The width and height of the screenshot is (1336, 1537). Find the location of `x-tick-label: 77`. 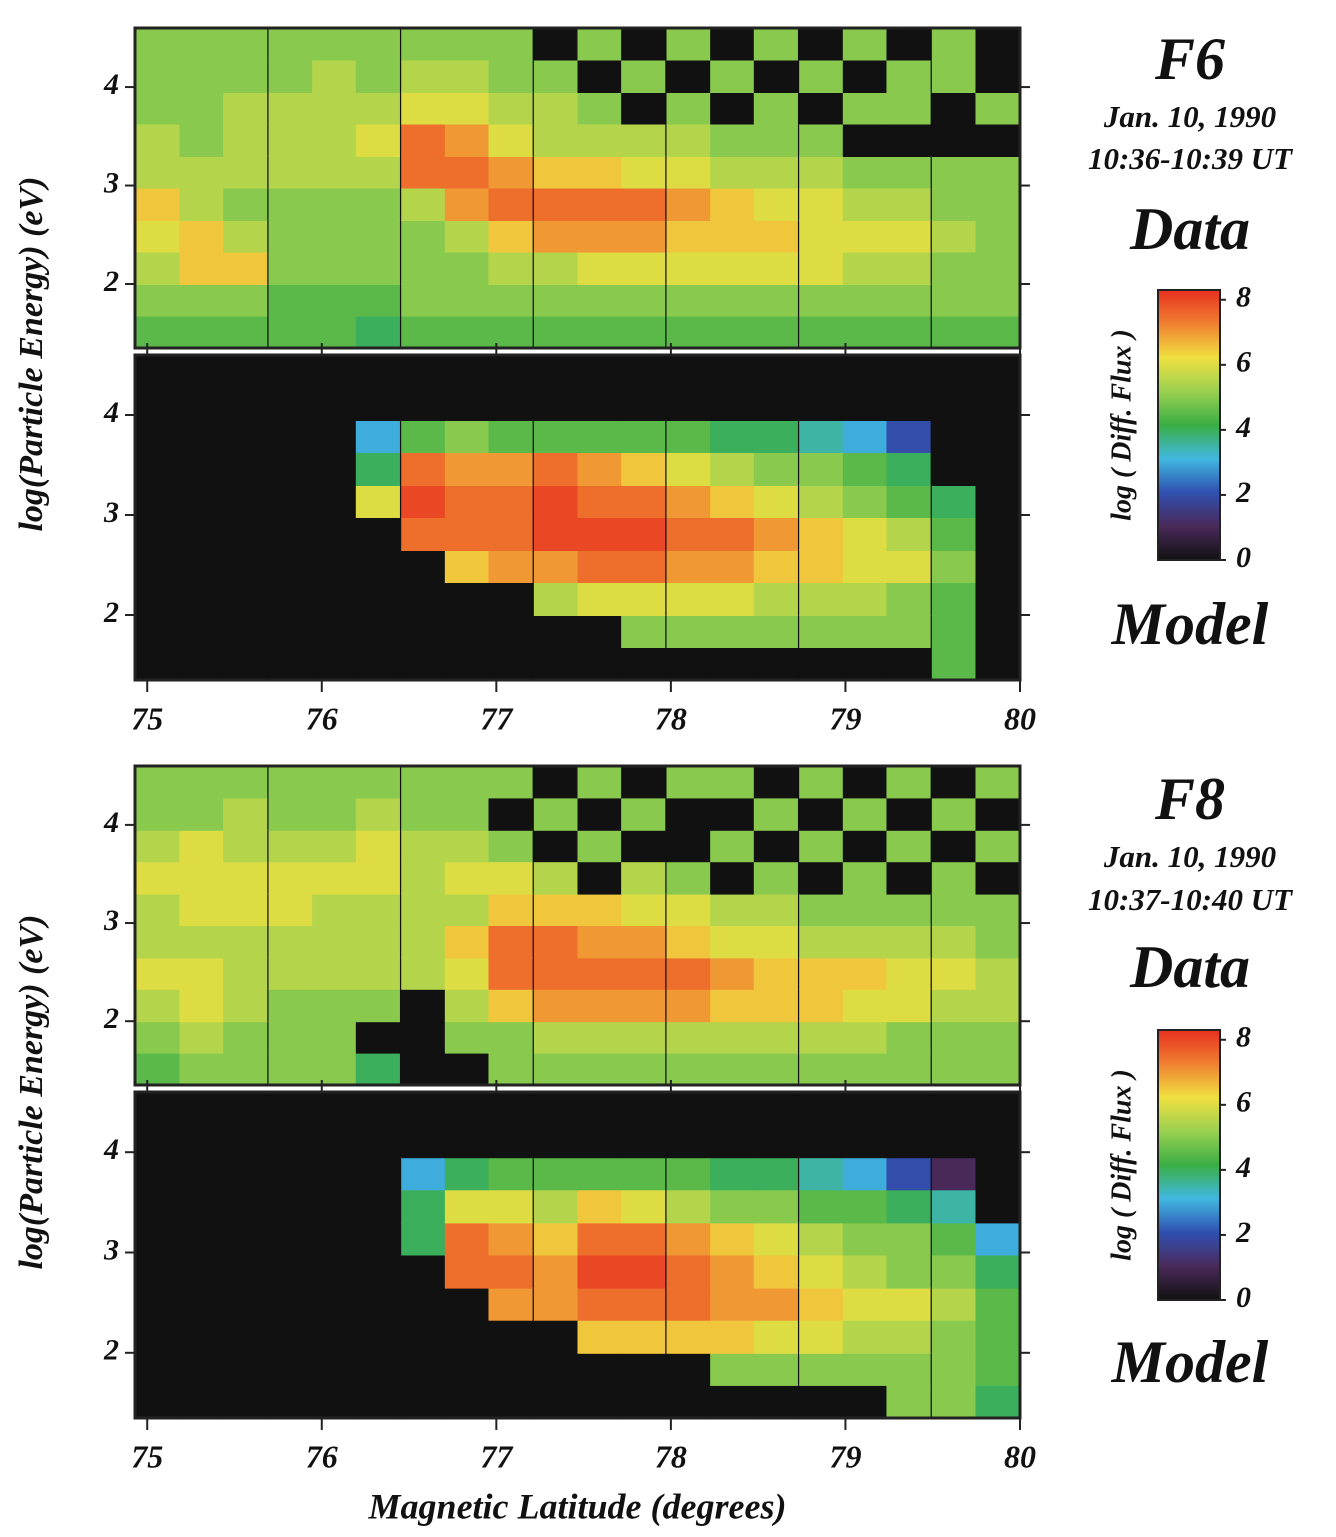

x-tick-label: 77 is located at coordinates (497, 718).